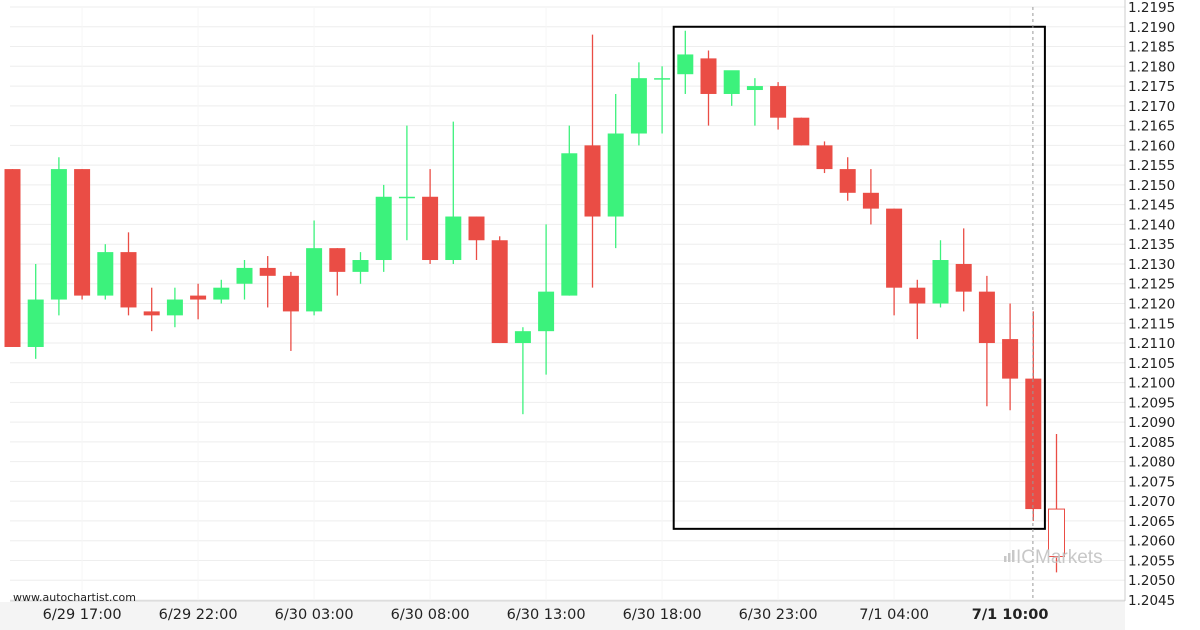  Describe the element at coordinates (198, 615) in the screenshot. I see `x-tick-label: 6/29 22:00` at that location.